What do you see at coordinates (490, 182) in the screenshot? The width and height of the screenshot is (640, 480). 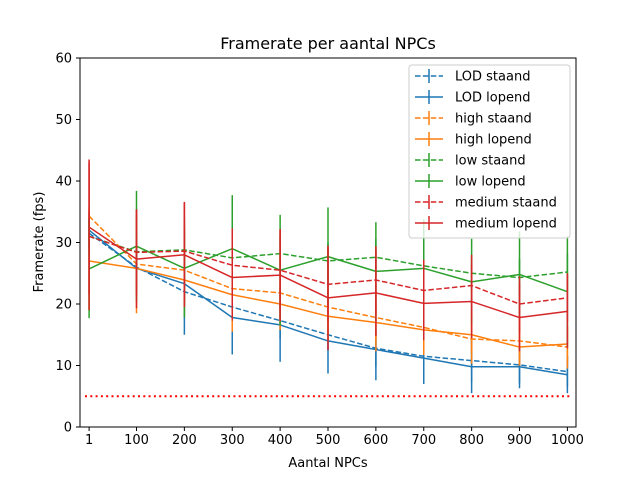 I see `legend-label: low lopend` at bounding box center [490, 182].